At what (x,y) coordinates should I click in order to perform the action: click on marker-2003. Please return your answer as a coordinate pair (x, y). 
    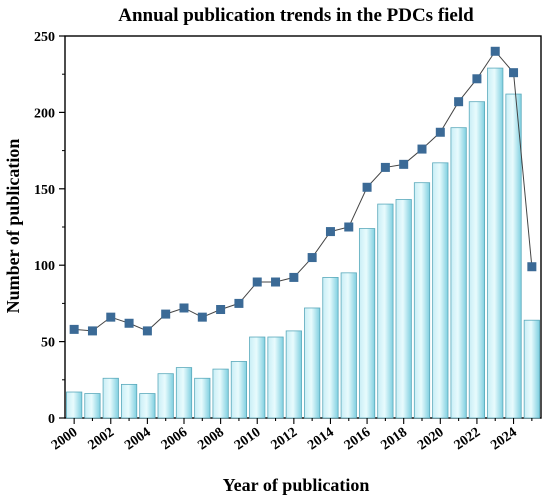
    Looking at the image, I should click on (129, 323).